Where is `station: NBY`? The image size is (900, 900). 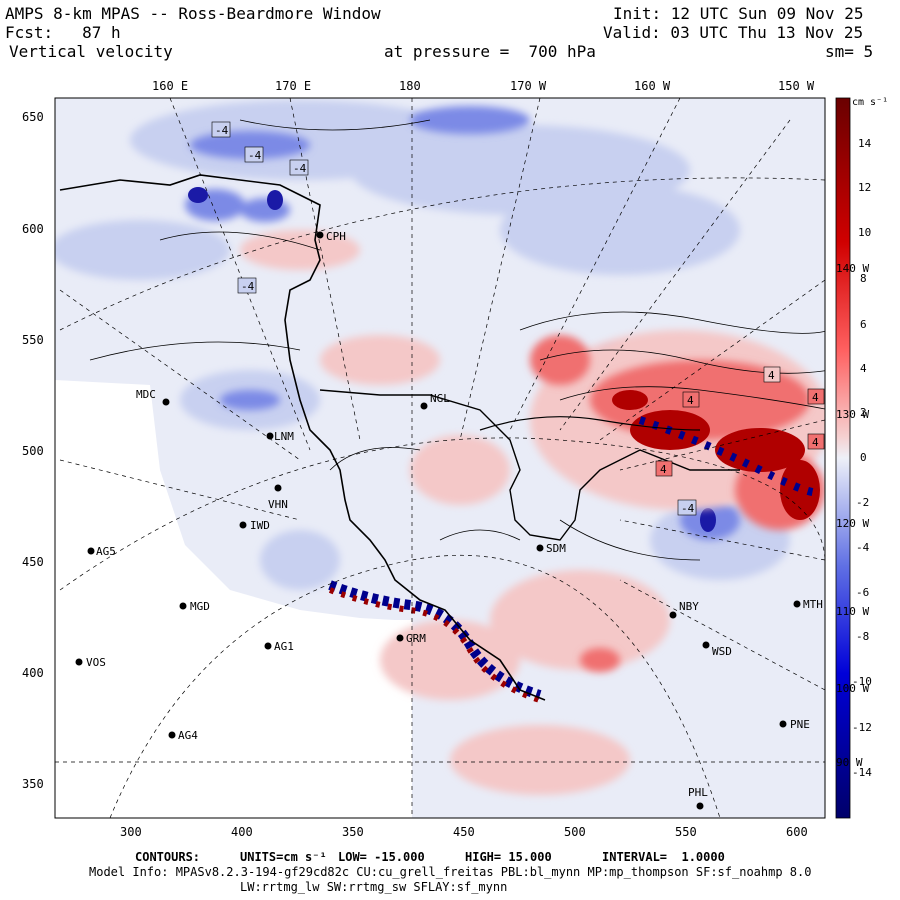 station: NBY is located at coordinates (684, 609).